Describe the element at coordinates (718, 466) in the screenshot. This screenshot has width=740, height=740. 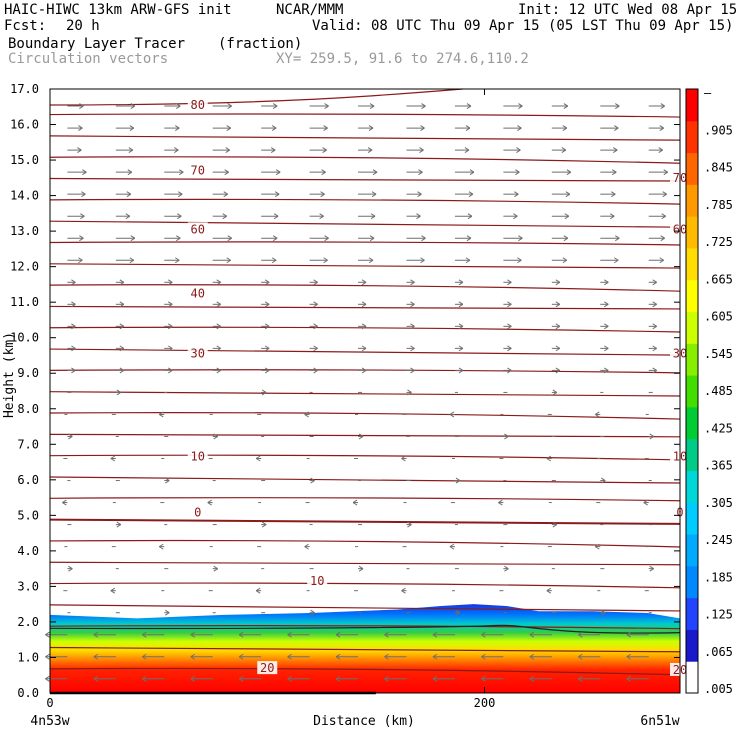
I see `colorbar-label: .365` at that location.